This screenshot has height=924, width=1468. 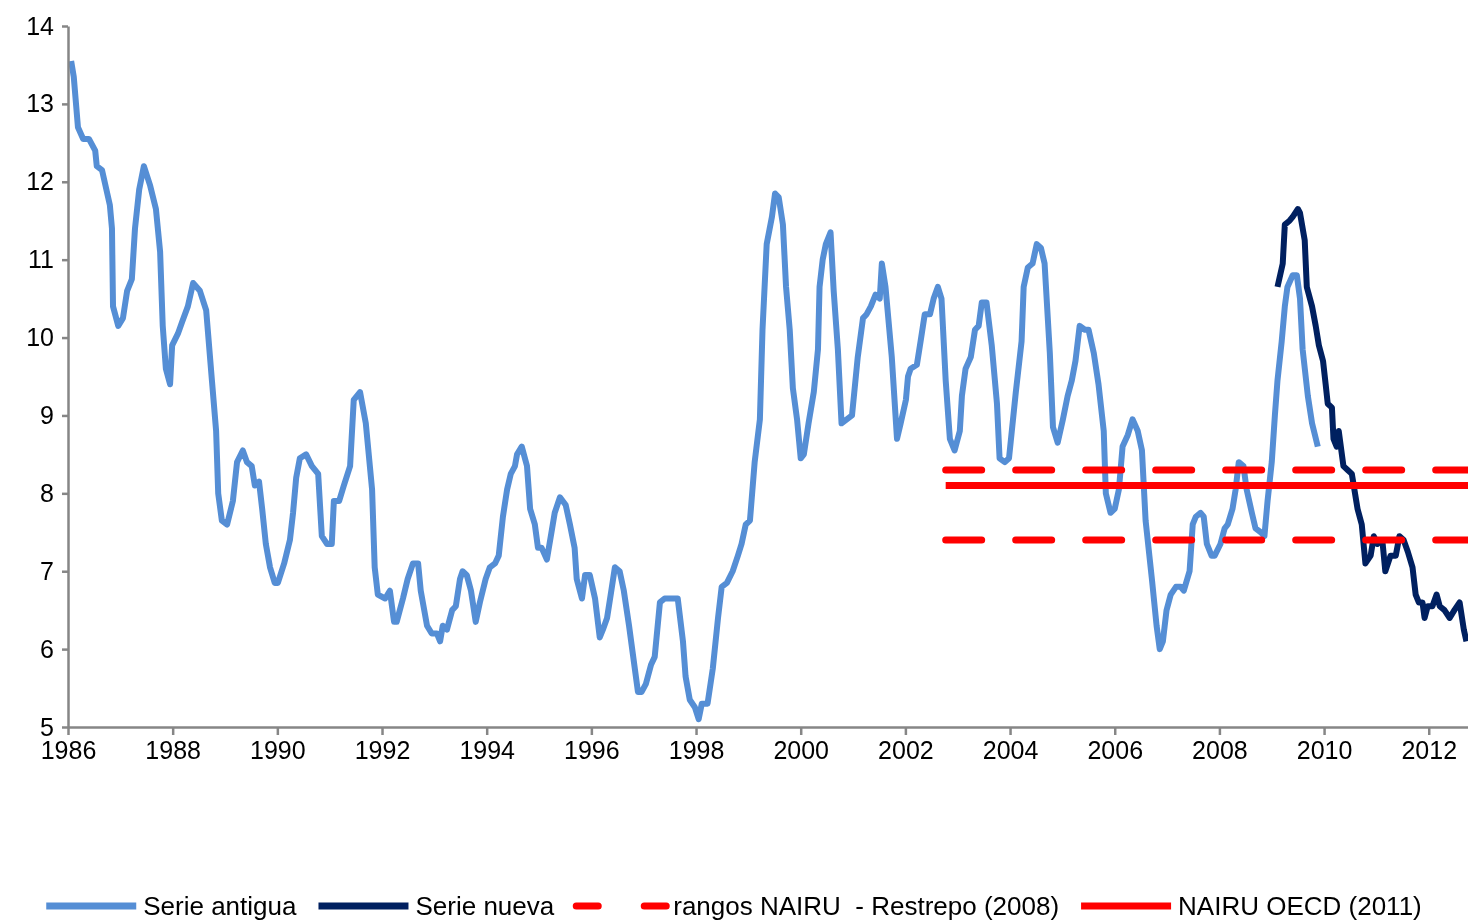 I want to click on legend-label: Serie antigua, so click(x=220, y=906).